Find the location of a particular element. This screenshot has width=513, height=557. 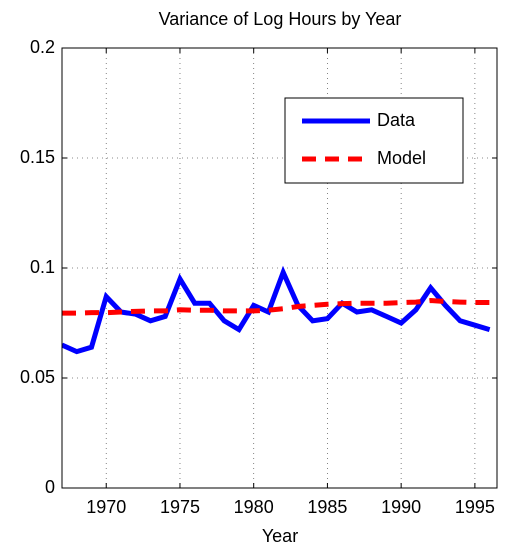

legend-label: Data is located at coordinates (396, 120).